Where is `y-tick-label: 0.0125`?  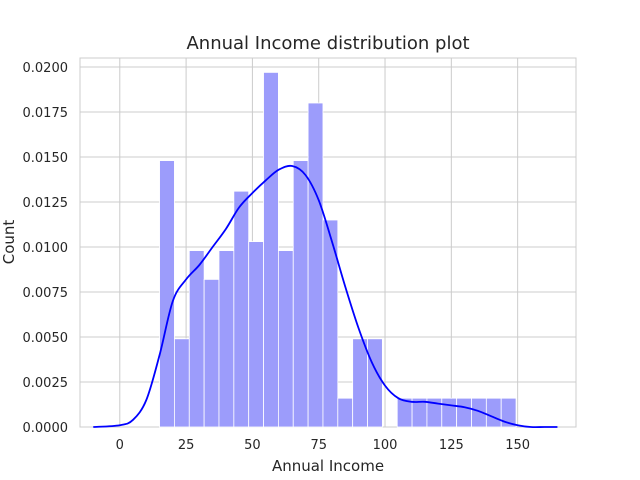 y-tick-label: 0.0125 is located at coordinates (46, 203).